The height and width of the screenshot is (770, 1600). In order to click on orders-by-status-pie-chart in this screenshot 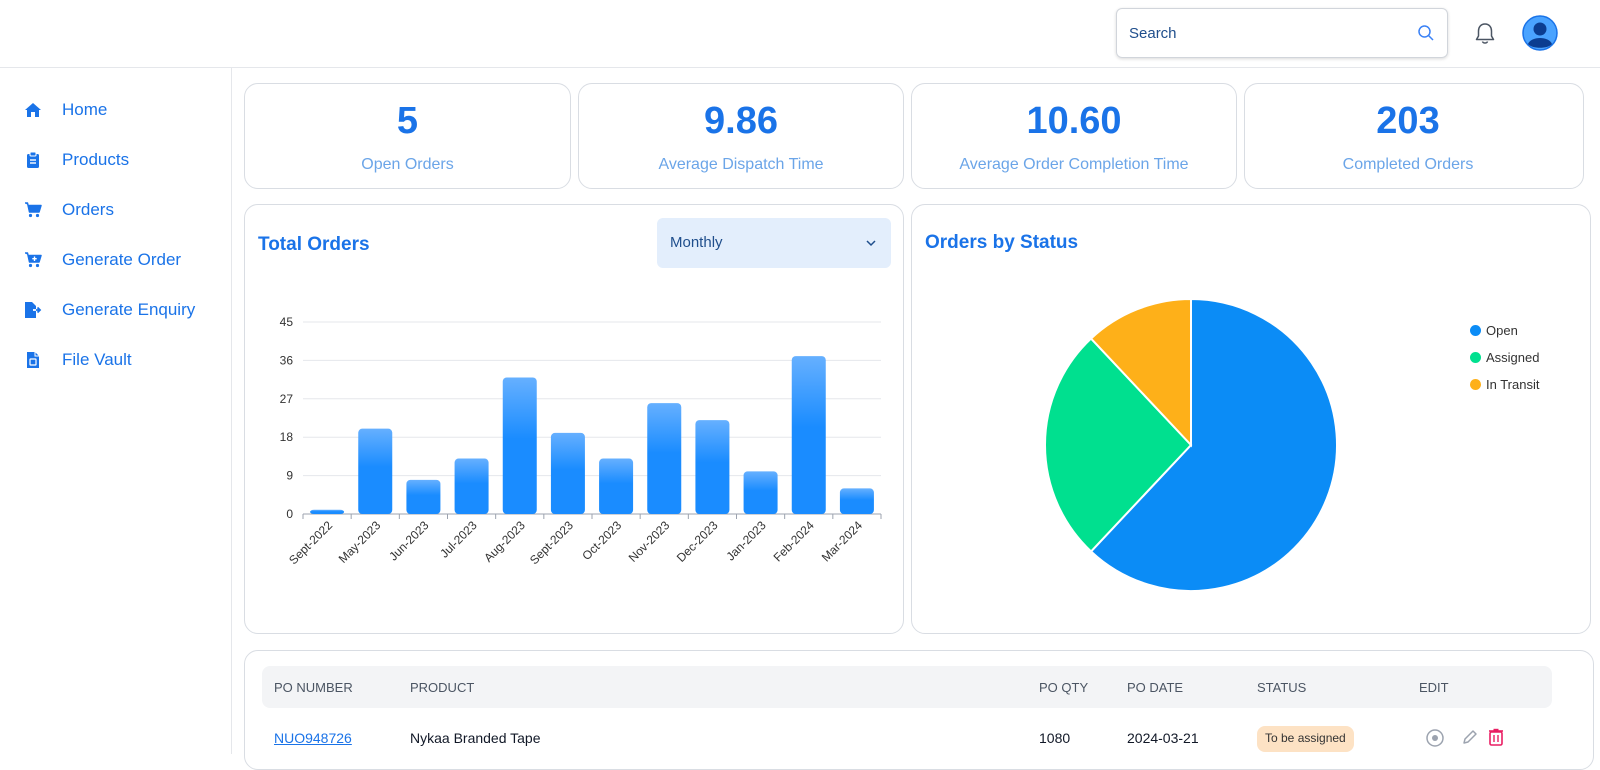, I will do `click(1191, 444)`.